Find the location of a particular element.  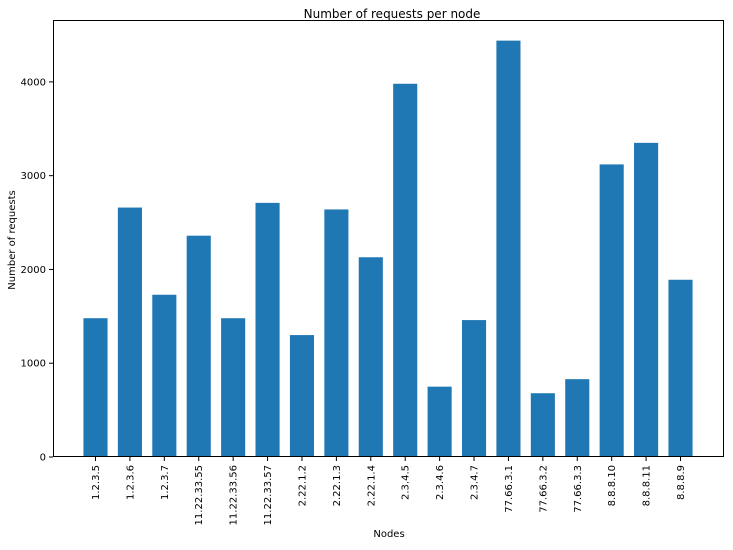

chart-title: Number of requests per node is located at coordinates (392, 14).